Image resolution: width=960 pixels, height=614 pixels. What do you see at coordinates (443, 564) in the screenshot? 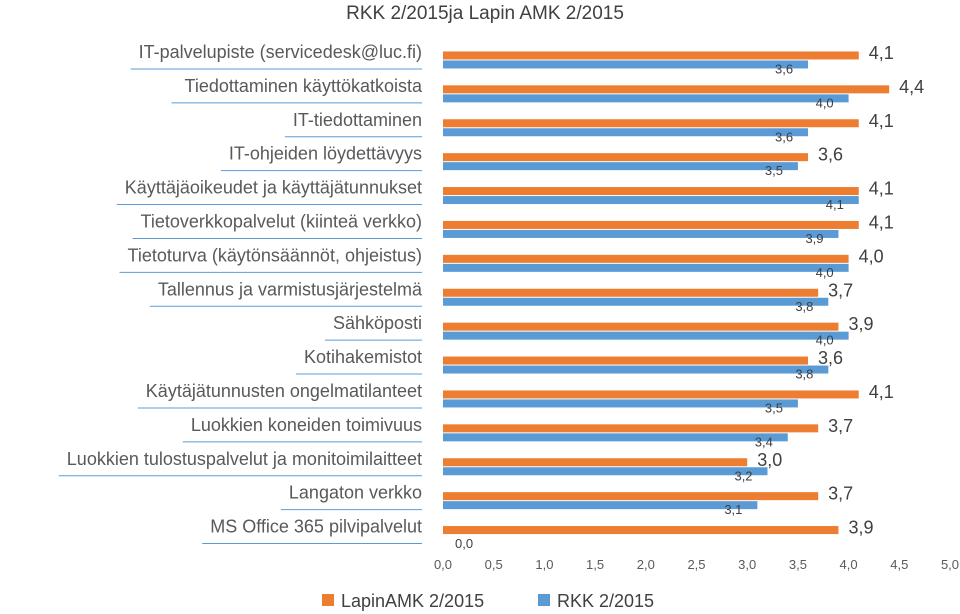
I see `x-tick-label: 0,0` at bounding box center [443, 564].